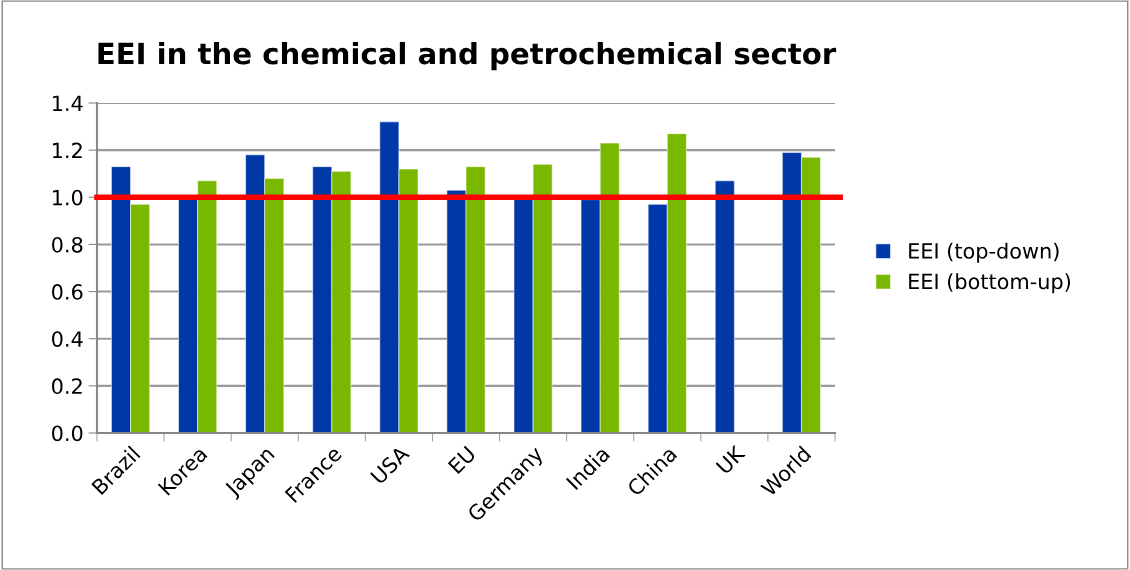 The image size is (1130, 570). What do you see at coordinates (67, 244) in the screenshot?
I see `y-tick-label: 0.8` at bounding box center [67, 244].